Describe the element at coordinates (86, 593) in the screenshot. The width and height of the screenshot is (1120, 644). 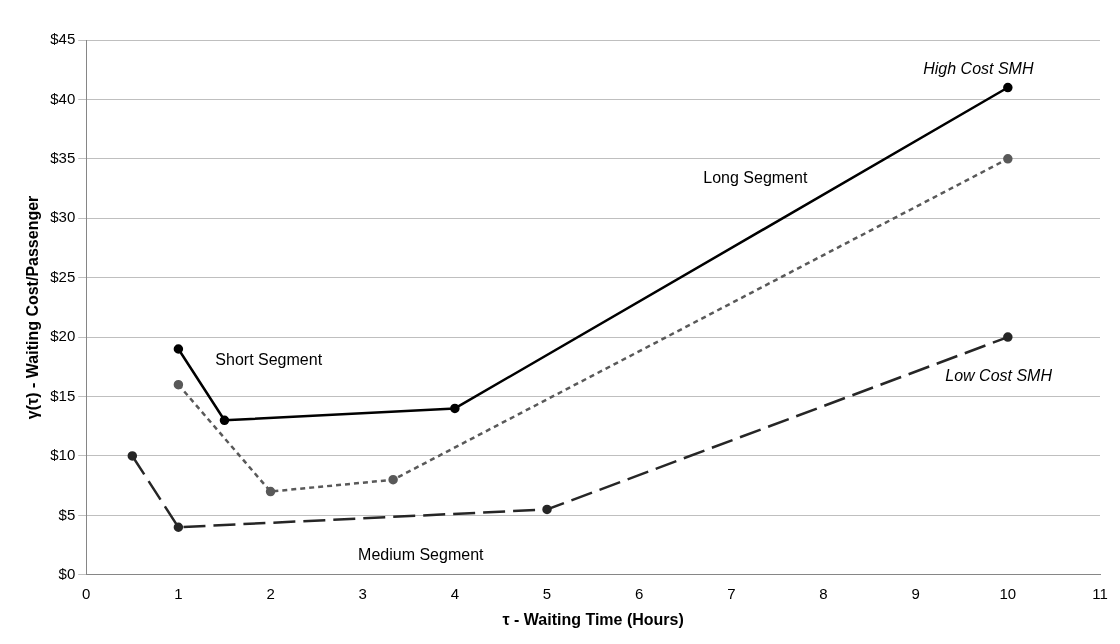
I see `x-tick-label: 0` at that location.